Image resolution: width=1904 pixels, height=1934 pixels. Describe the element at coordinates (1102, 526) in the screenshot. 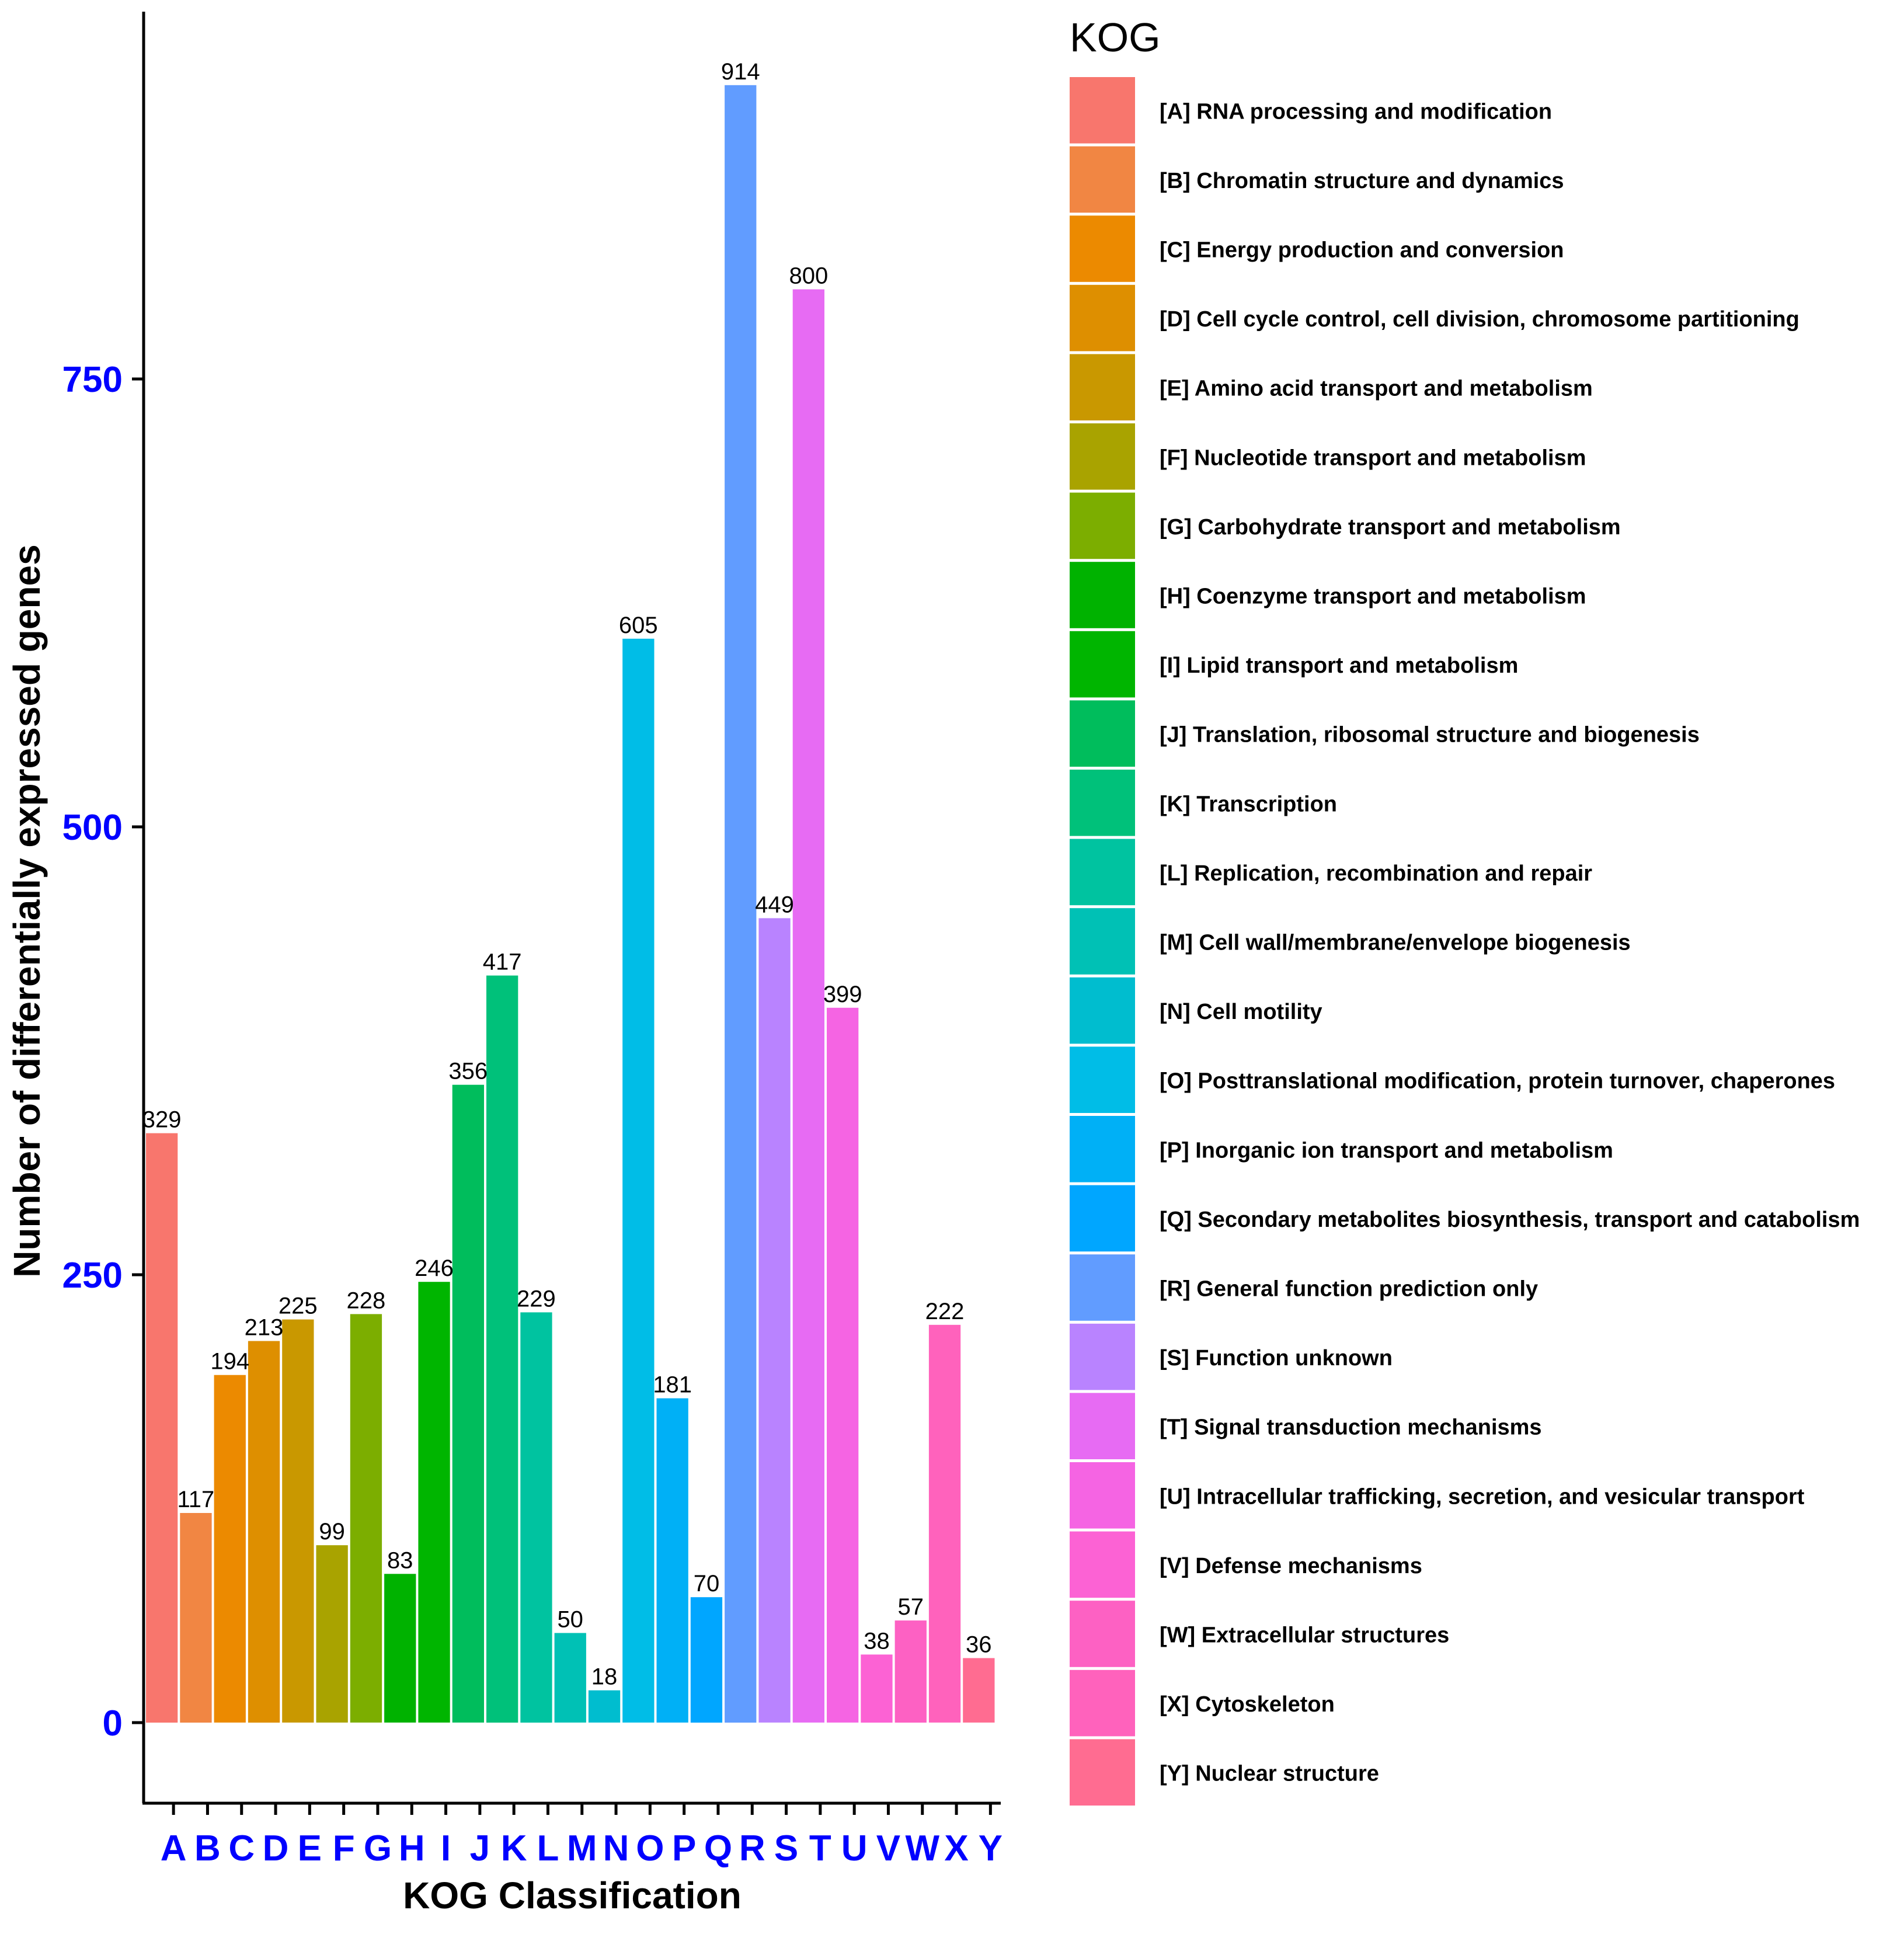

I see `legend-key-G` at that location.